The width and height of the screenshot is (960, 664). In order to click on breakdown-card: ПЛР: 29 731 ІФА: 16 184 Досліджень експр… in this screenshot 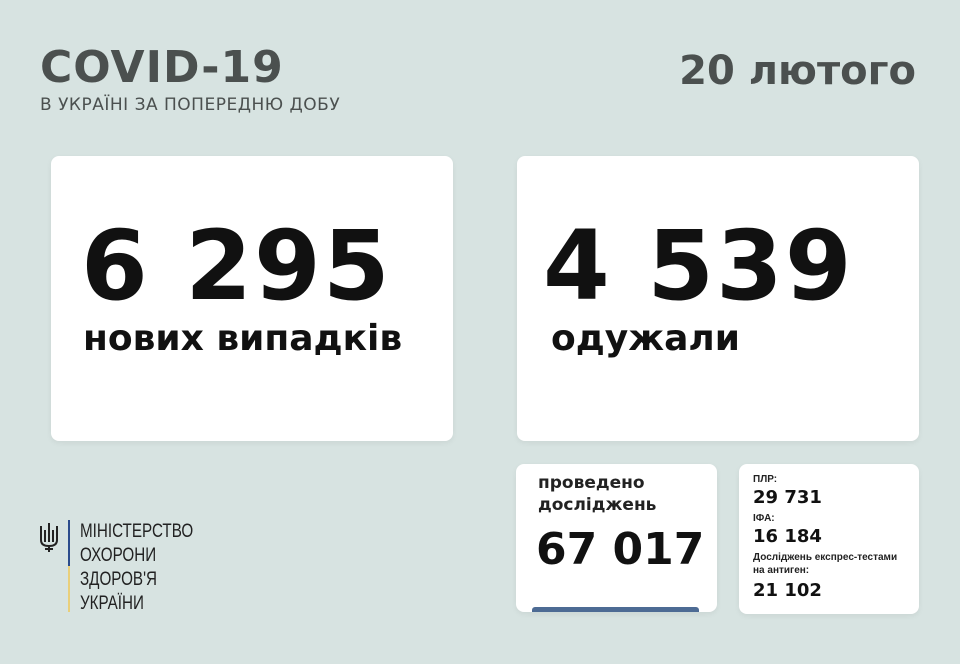, I will do `click(829, 539)`.